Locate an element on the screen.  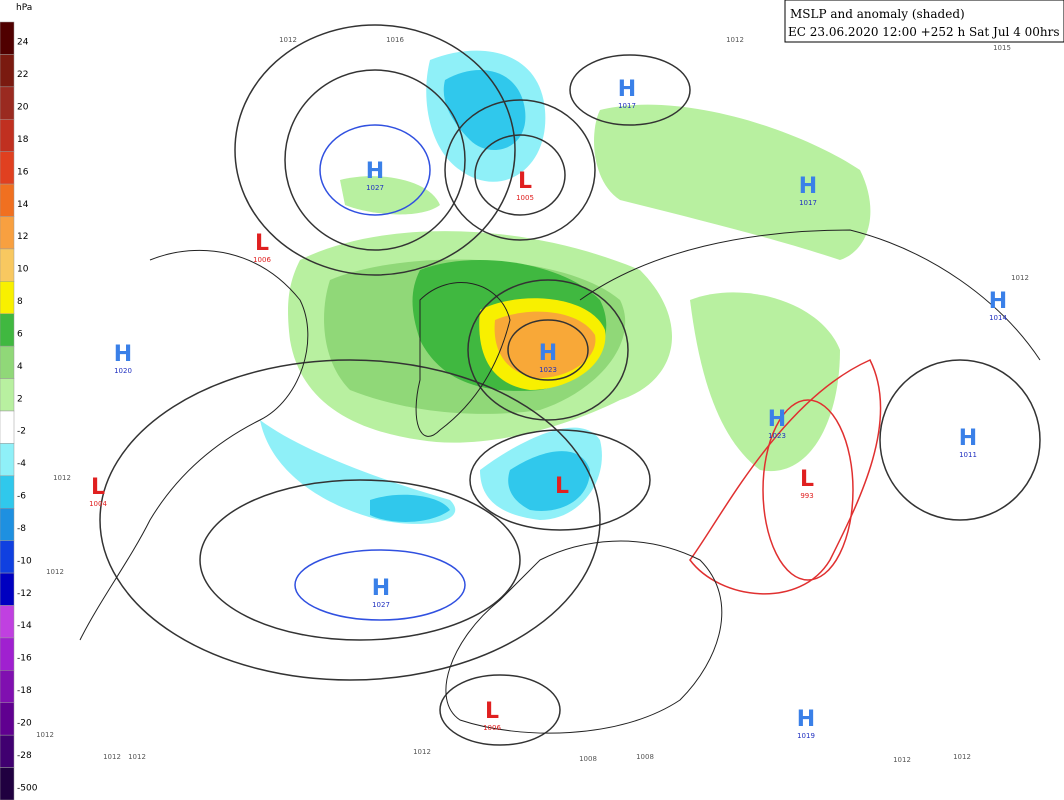
center-value: 1014 is located at coordinates (998, 318).